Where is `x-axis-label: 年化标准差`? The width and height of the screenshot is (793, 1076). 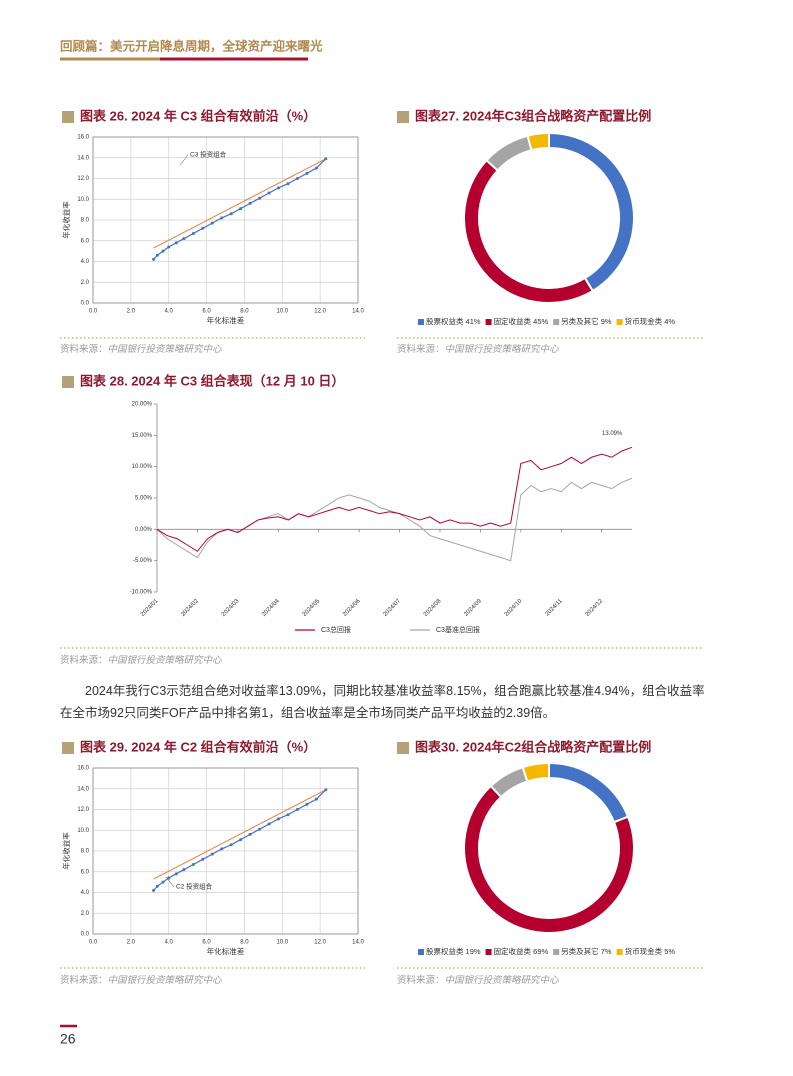 x-axis-label: 年化标准差 is located at coordinates (226, 320).